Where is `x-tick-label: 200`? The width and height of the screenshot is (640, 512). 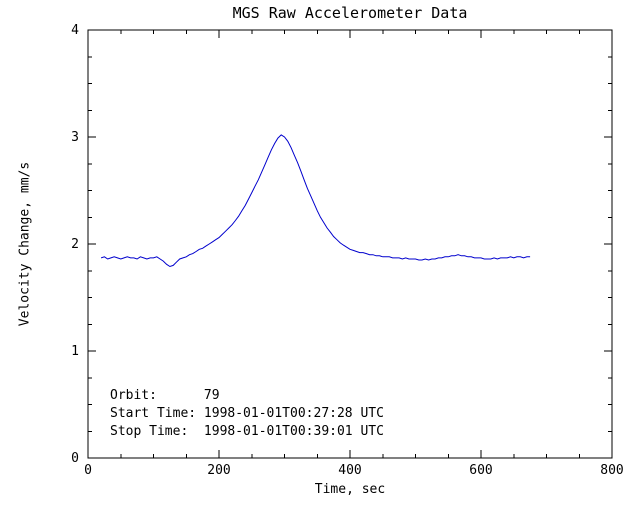 x-tick-label: 200 is located at coordinates (218, 470).